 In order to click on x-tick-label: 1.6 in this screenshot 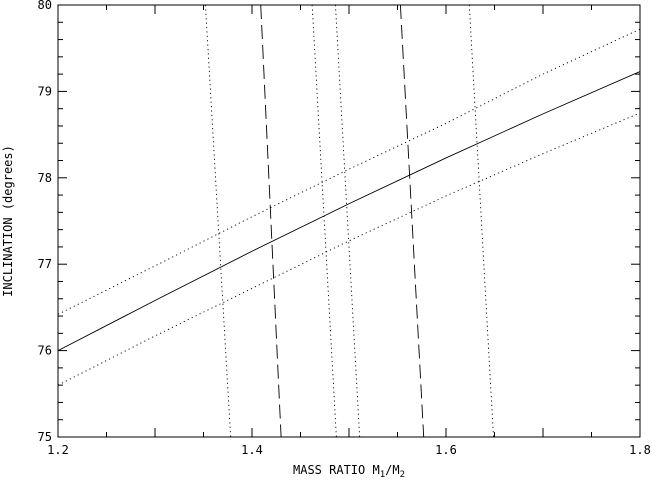, I will do `click(446, 450)`.